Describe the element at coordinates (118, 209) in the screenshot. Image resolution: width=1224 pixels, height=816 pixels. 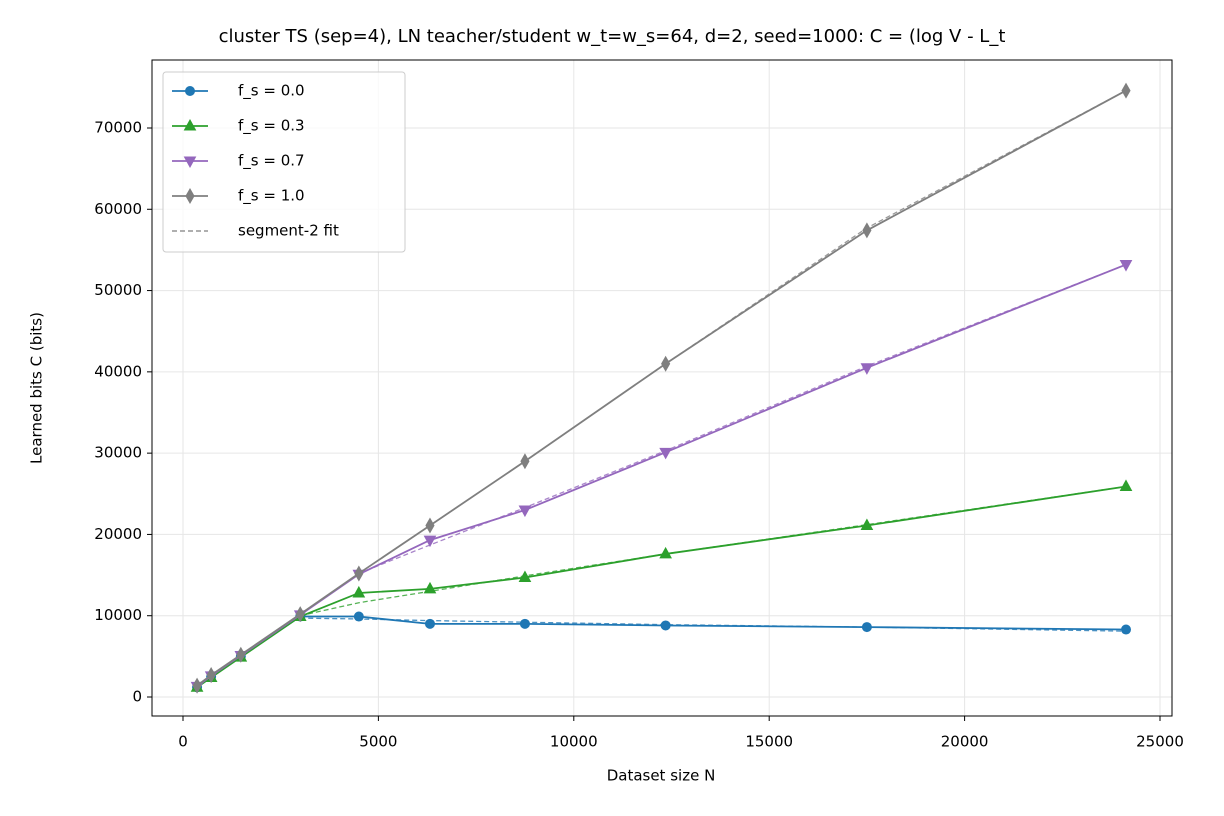
I see `y-tick-label: 60000` at that location.